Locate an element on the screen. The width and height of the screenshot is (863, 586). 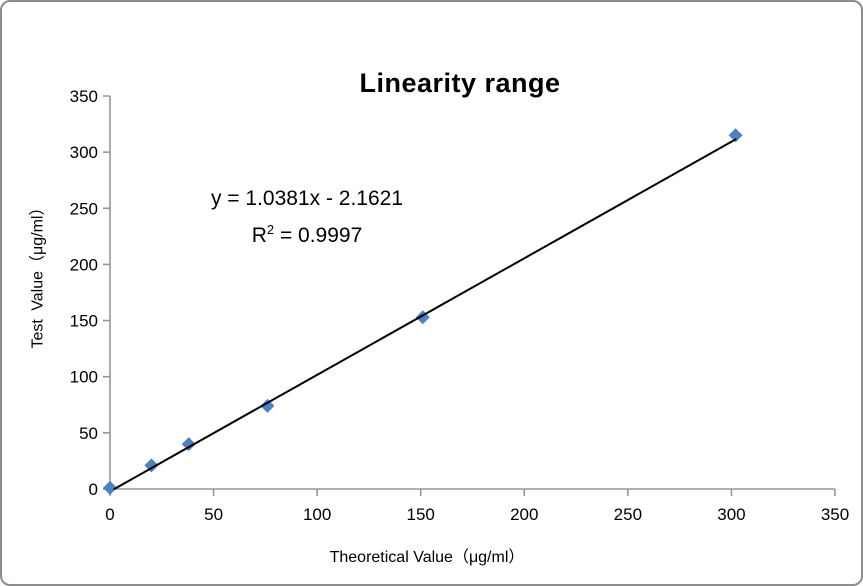
x-tick-label: 350 is located at coordinates (835, 514).